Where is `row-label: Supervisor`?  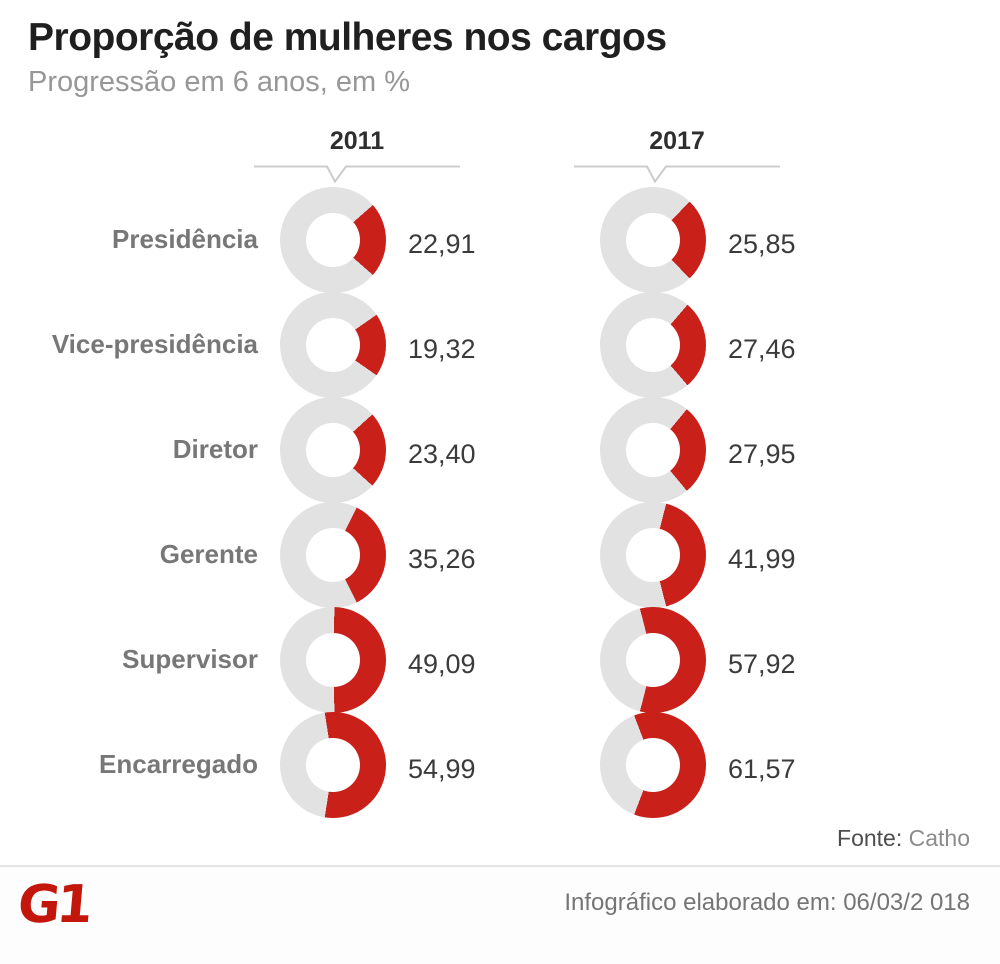 row-label: Supervisor is located at coordinates (190, 659).